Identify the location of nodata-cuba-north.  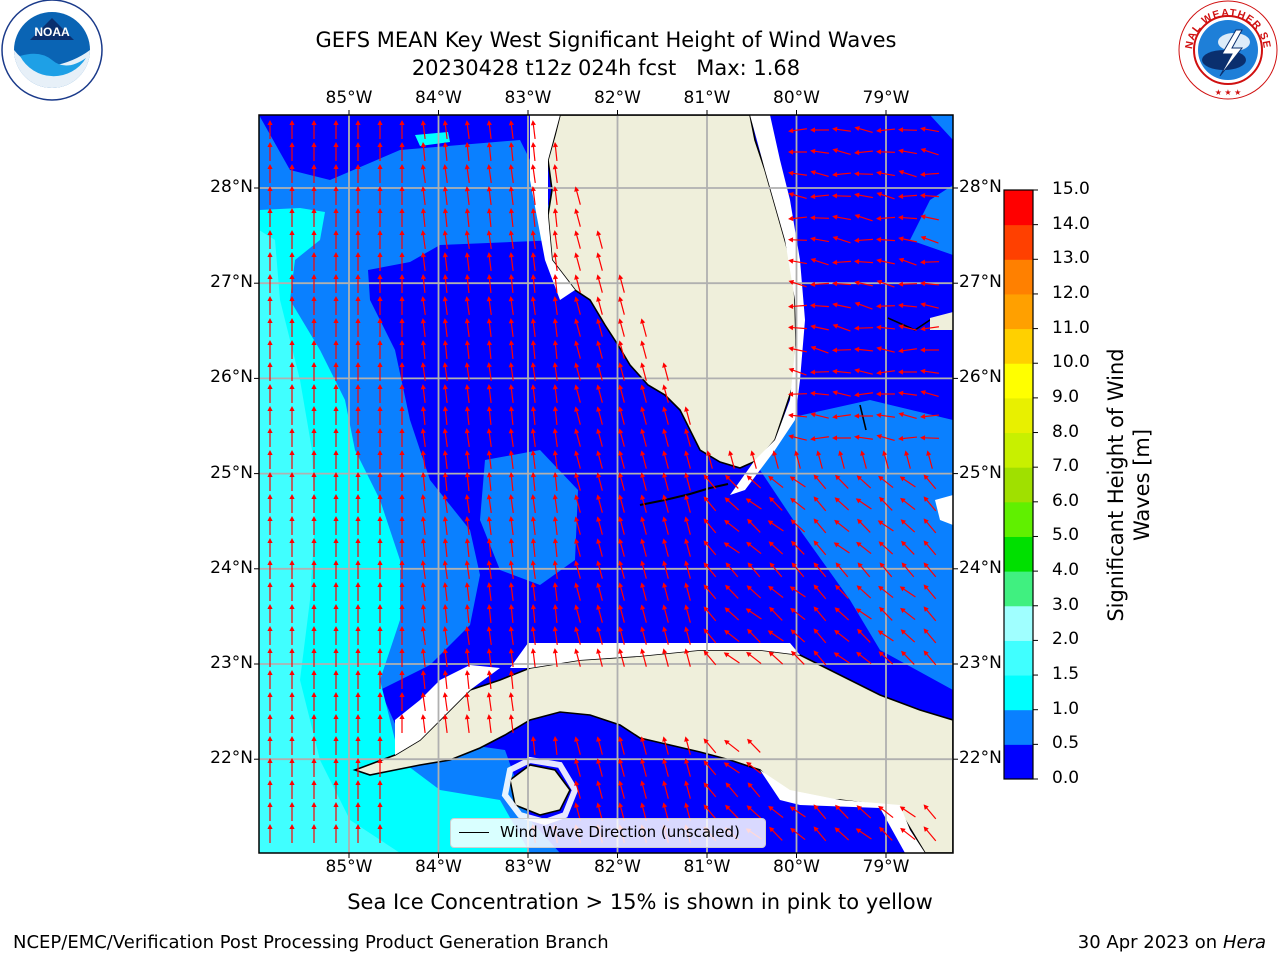
(655, 655).